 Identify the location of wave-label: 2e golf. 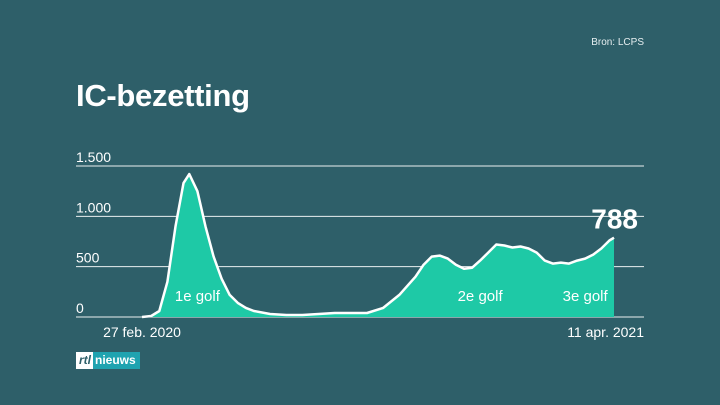
(481, 296).